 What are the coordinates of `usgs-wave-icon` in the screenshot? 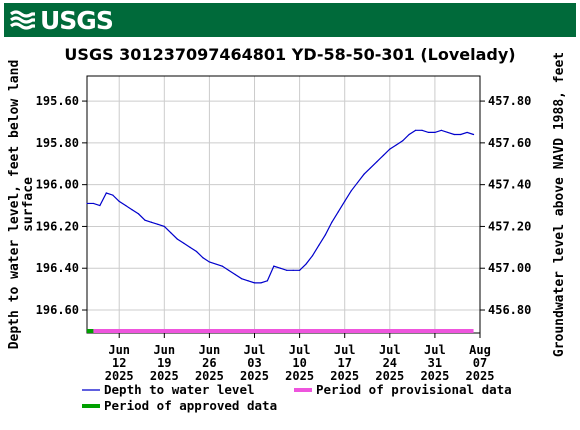 It's located at (22, 20).